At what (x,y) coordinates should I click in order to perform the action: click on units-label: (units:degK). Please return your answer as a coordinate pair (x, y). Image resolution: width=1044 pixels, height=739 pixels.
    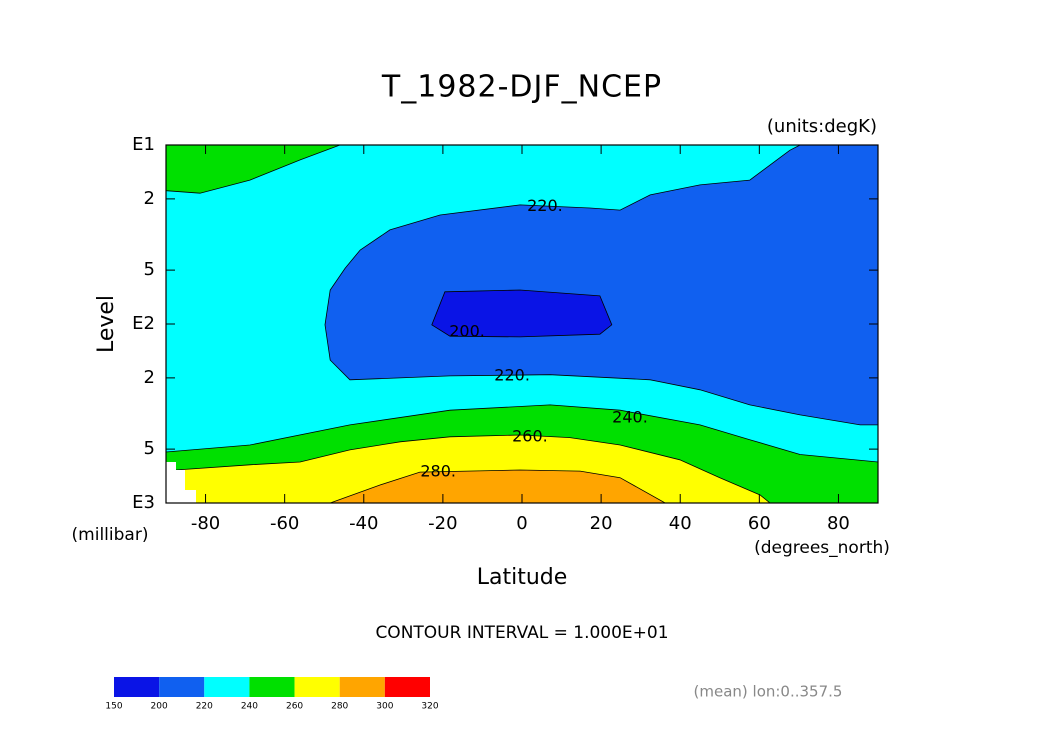
    Looking at the image, I should click on (822, 126).